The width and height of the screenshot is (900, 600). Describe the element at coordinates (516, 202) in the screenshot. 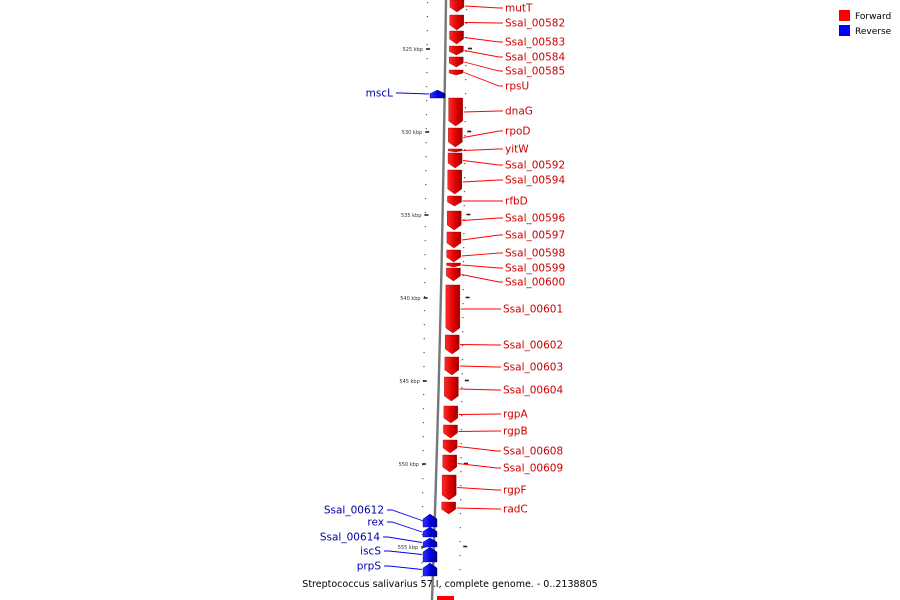

I see `forward-gene-label: rfbD` at that location.